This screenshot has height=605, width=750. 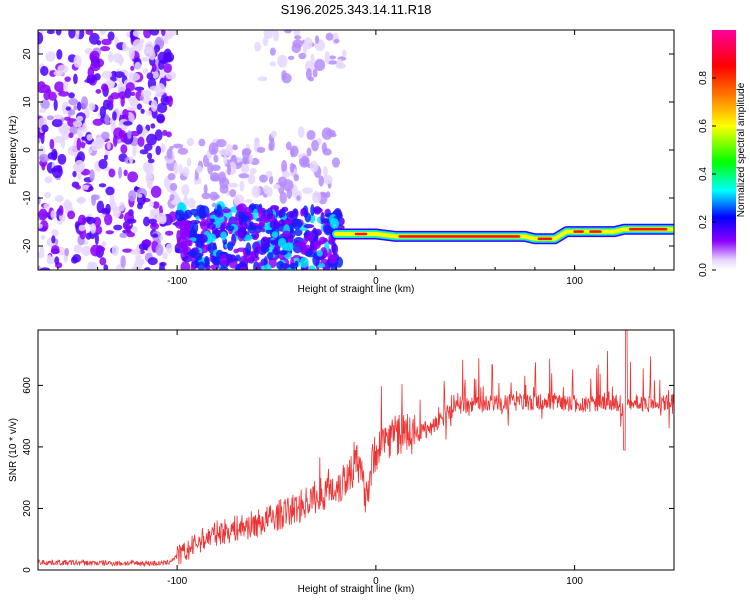 I want to click on colorbar-tick-label: 0.4, so click(x=703, y=174).